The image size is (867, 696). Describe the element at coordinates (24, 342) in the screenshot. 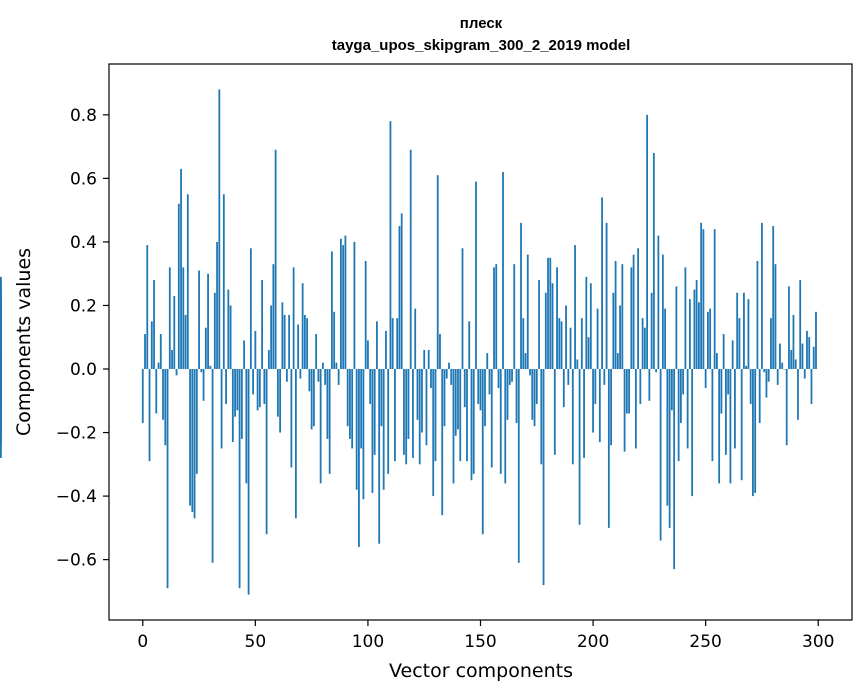

I see `y-axis-label: Components values` at that location.